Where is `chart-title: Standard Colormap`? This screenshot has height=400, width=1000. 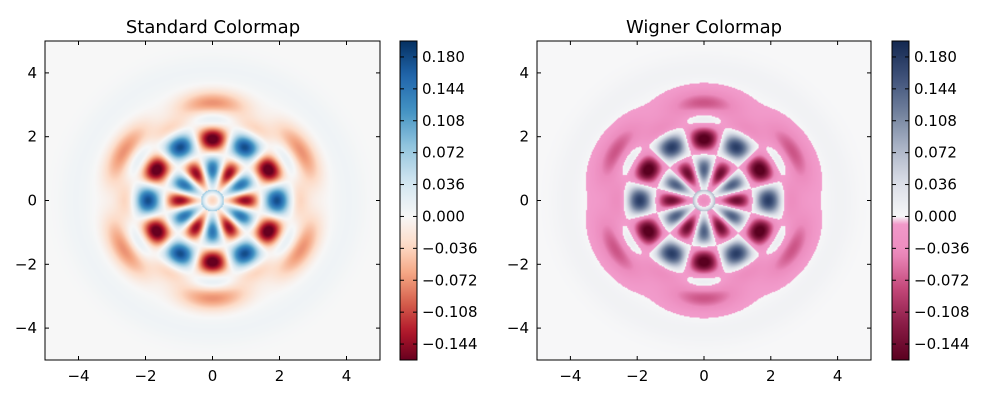
chart-title: Standard Colormap is located at coordinates (213, 27).